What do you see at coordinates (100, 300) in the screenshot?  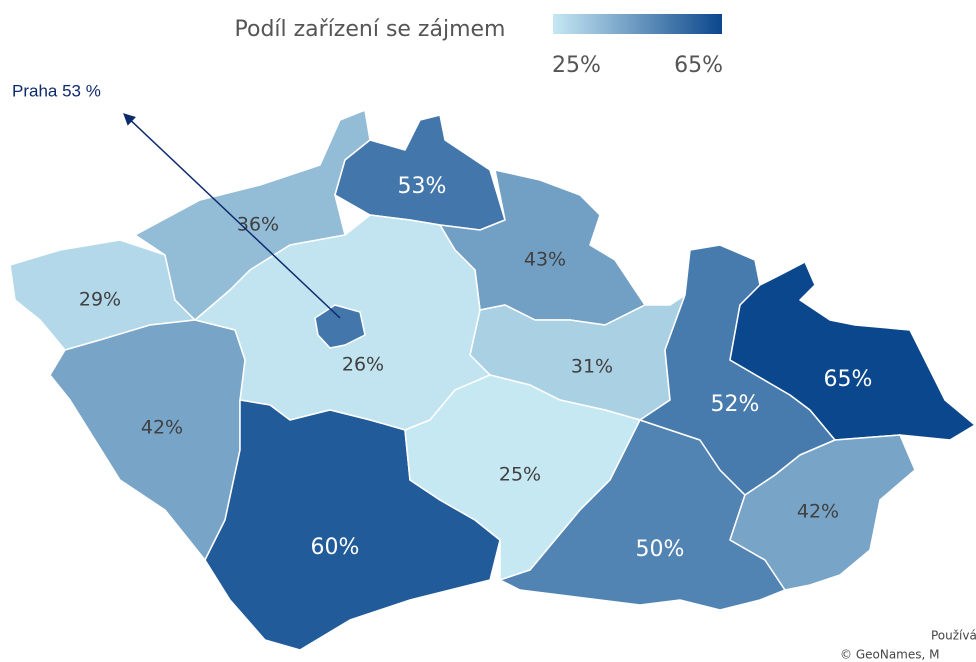 I see `region-label: 29%` at bounding box center [100, 300].